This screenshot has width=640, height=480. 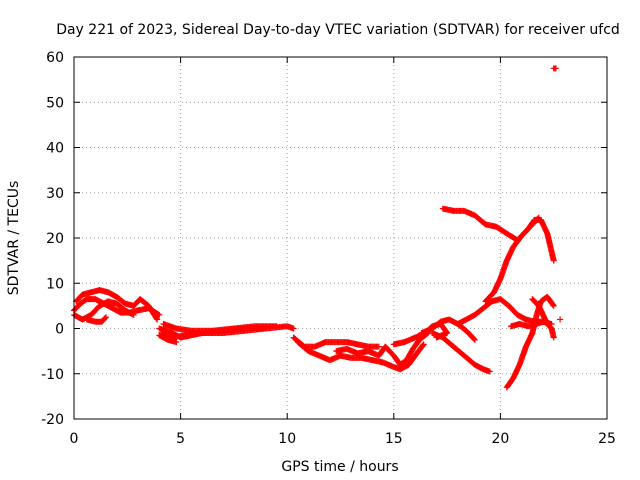 I want to click on series-track-s, so click(x=543, y=318).